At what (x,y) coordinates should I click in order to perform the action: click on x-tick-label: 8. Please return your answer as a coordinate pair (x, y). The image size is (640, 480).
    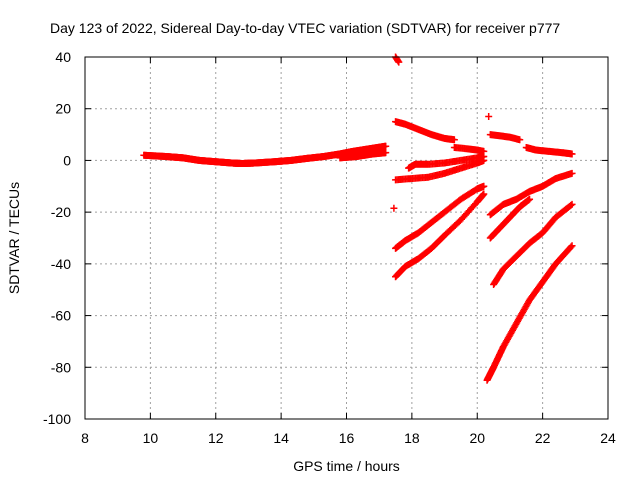
    Looking at the image, I should click on (85, 438).